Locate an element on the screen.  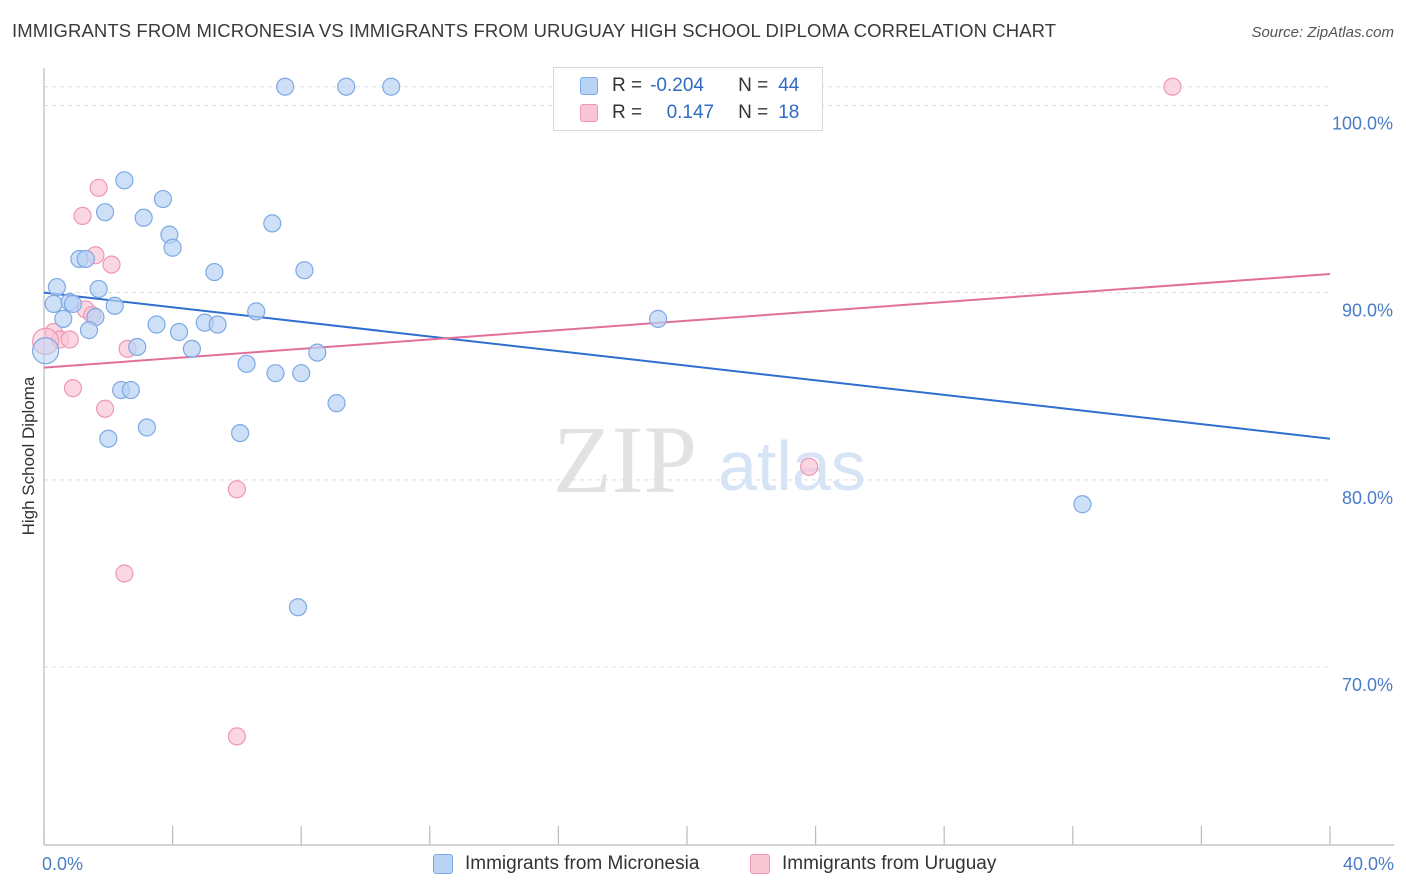
micronesia-swatch is located at coordinates (589, 86).